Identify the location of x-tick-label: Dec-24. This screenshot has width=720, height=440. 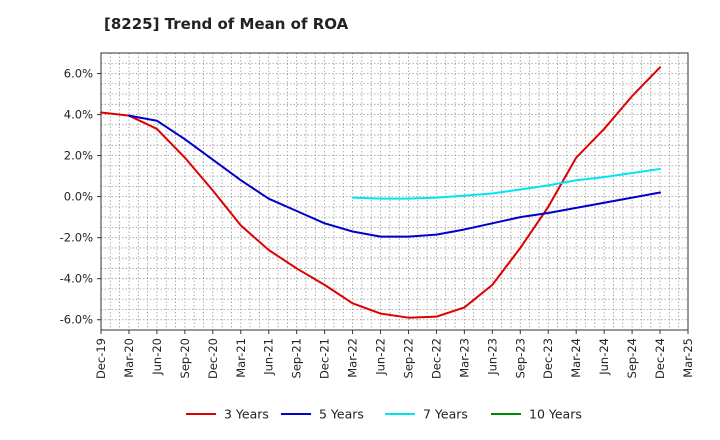
(660, 358).